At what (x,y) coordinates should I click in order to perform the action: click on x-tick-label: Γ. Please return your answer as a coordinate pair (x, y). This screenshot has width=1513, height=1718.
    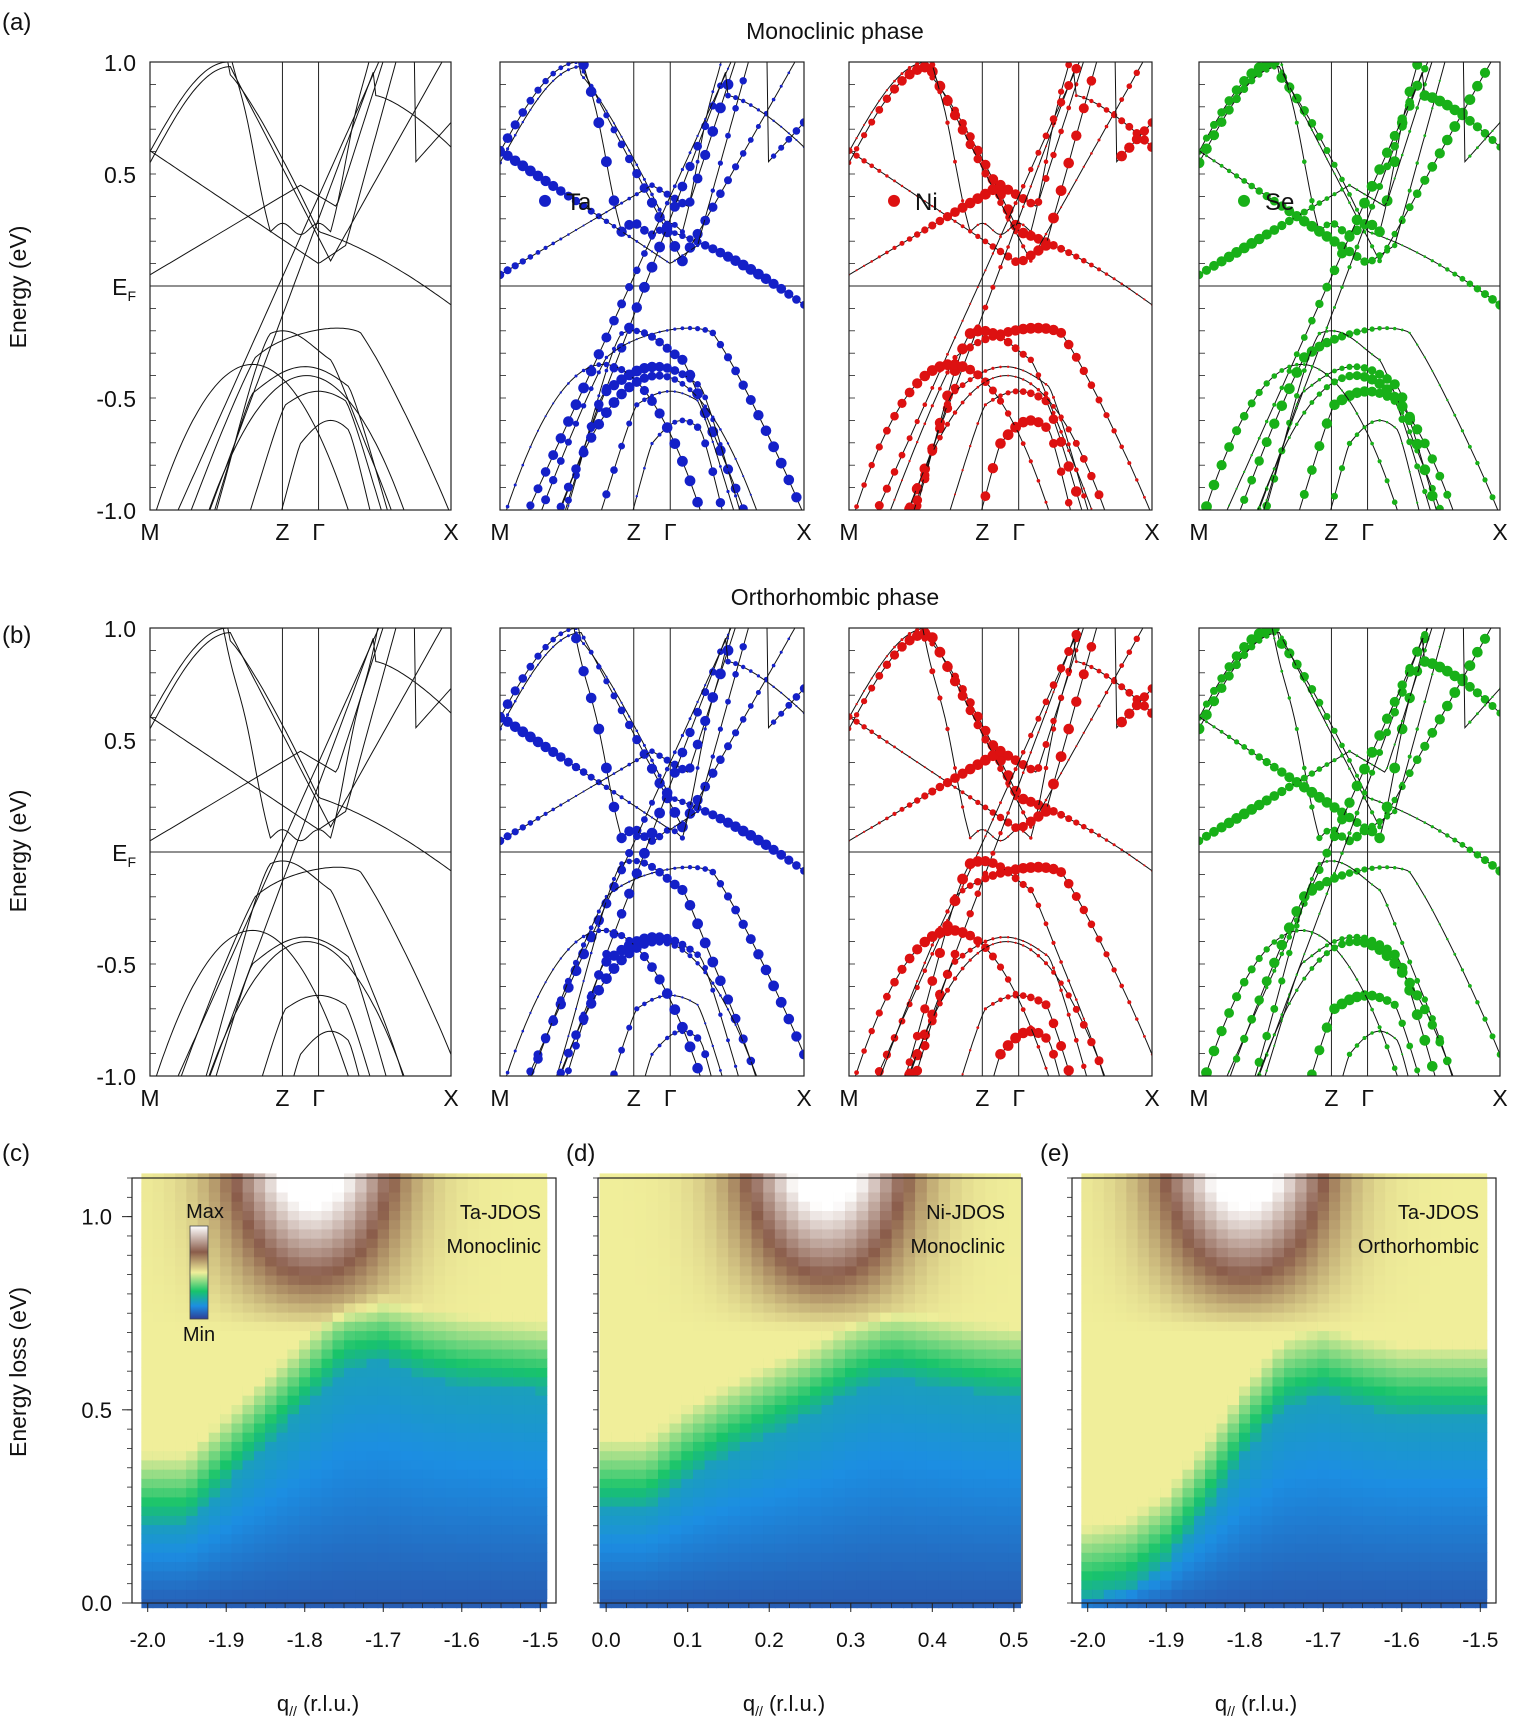
    Looking at the image, I should click on (318, 532).